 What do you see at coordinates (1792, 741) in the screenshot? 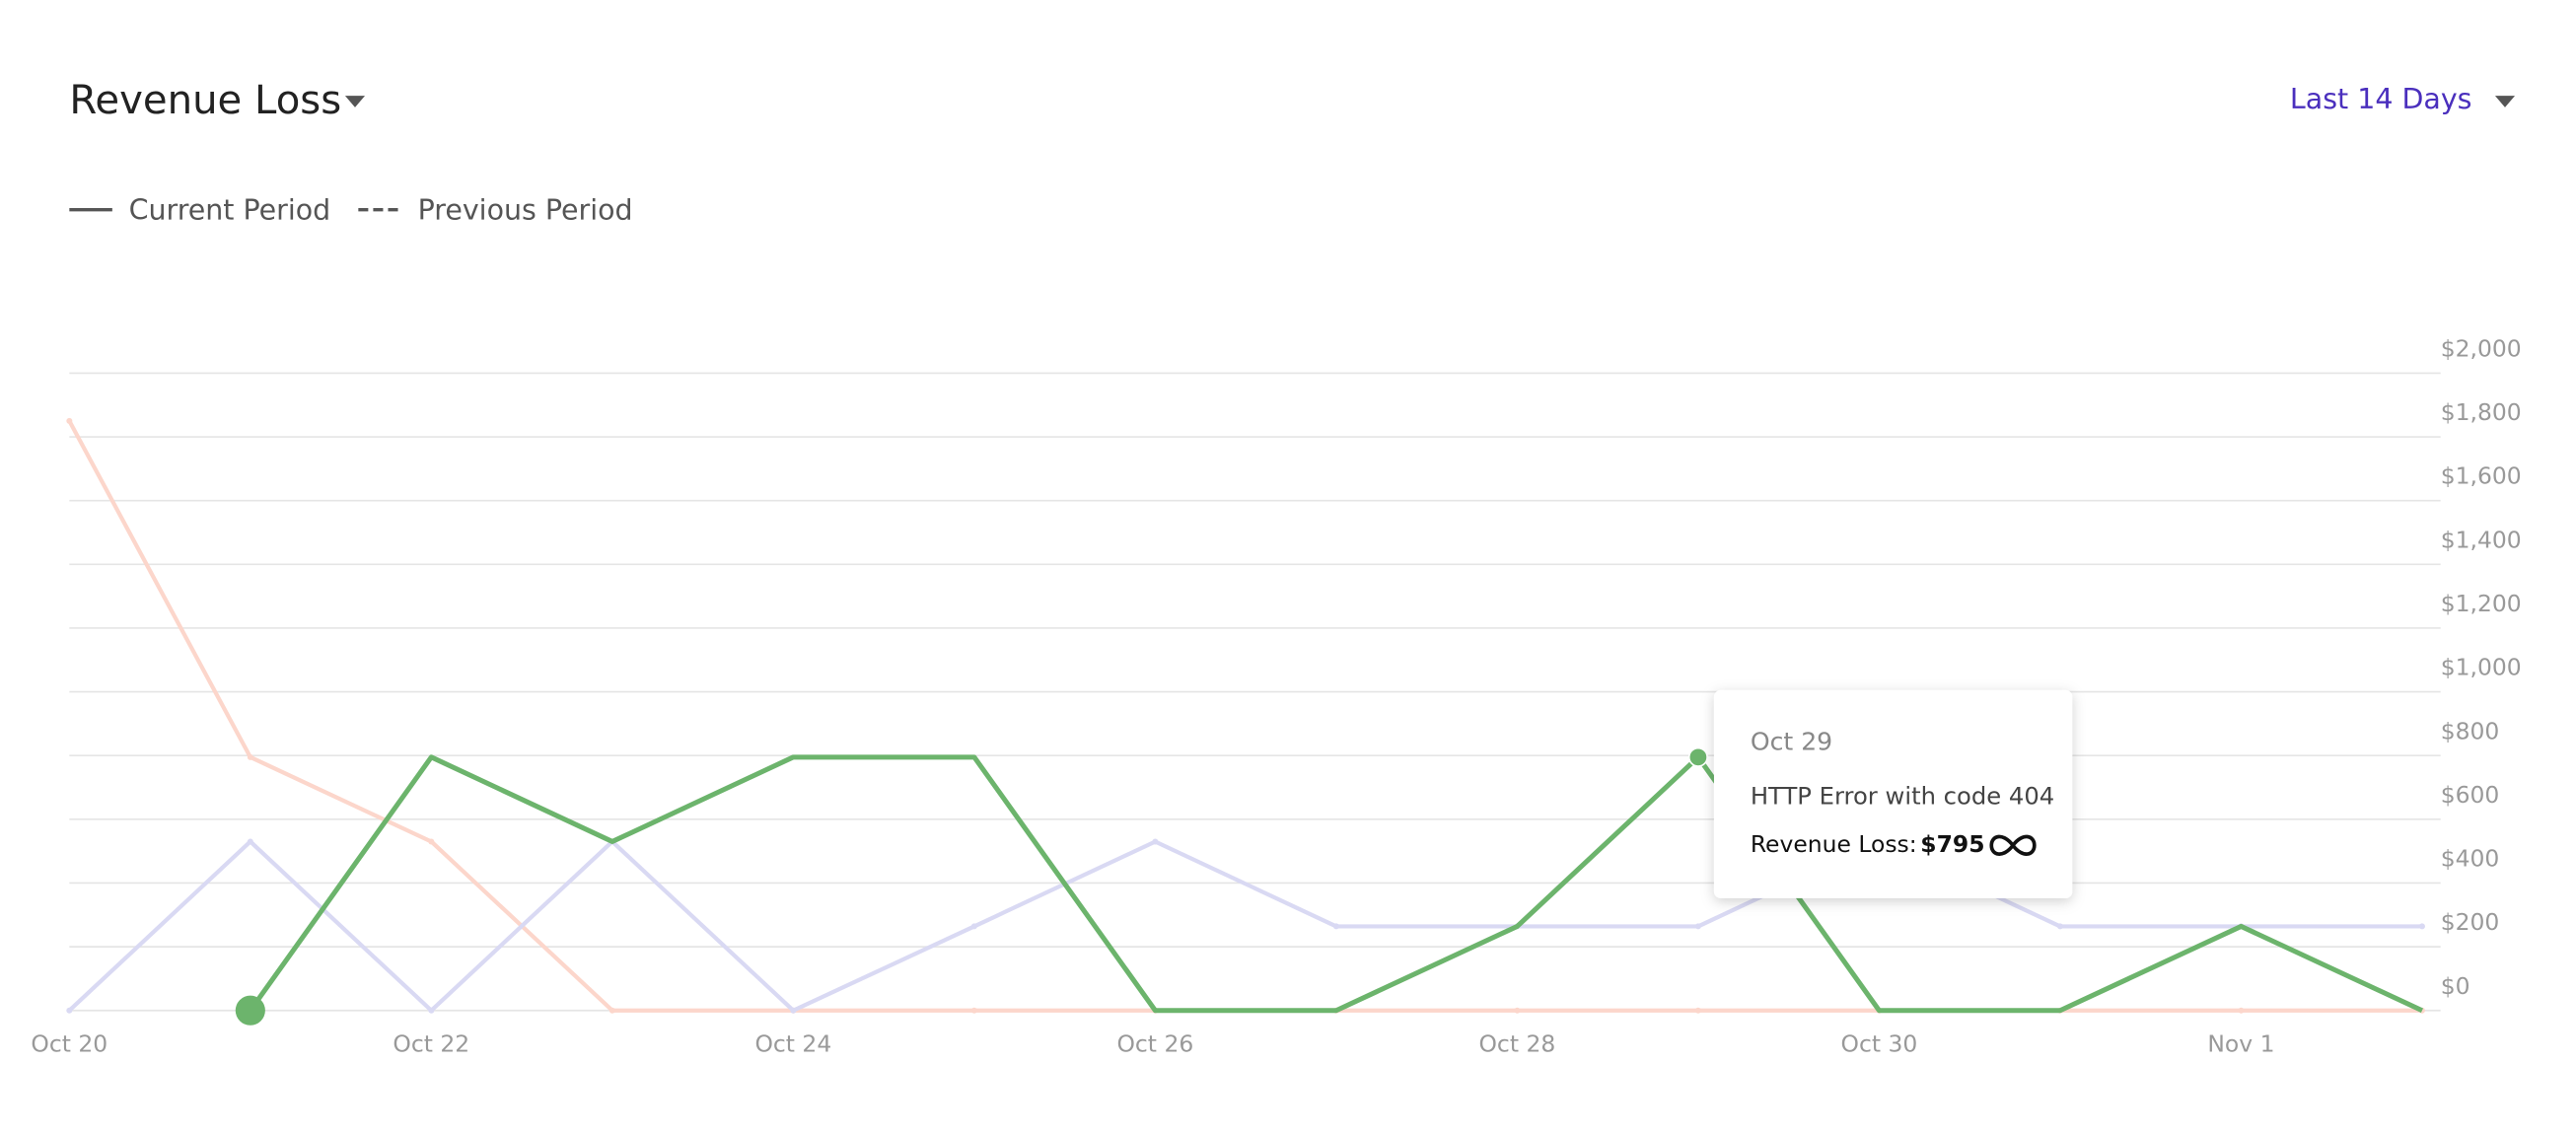
I see `tooltip-date: Oct 29` at bounding box center [1792, 741].